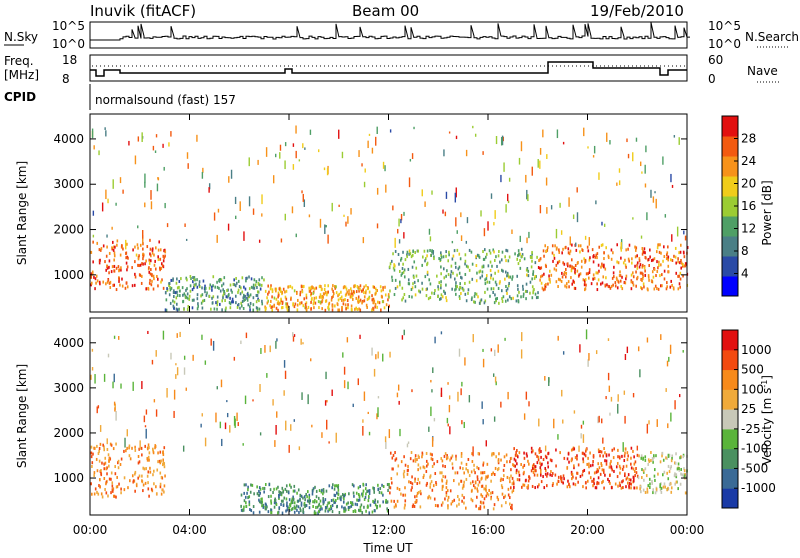 Image resolution: width=800 pixels, height=558 pixels. What do you see at coordinates (724, 44) in the screenshot?
I see `nsky-right-tick-bottom: 10^0` at bounding box center [724, 44].